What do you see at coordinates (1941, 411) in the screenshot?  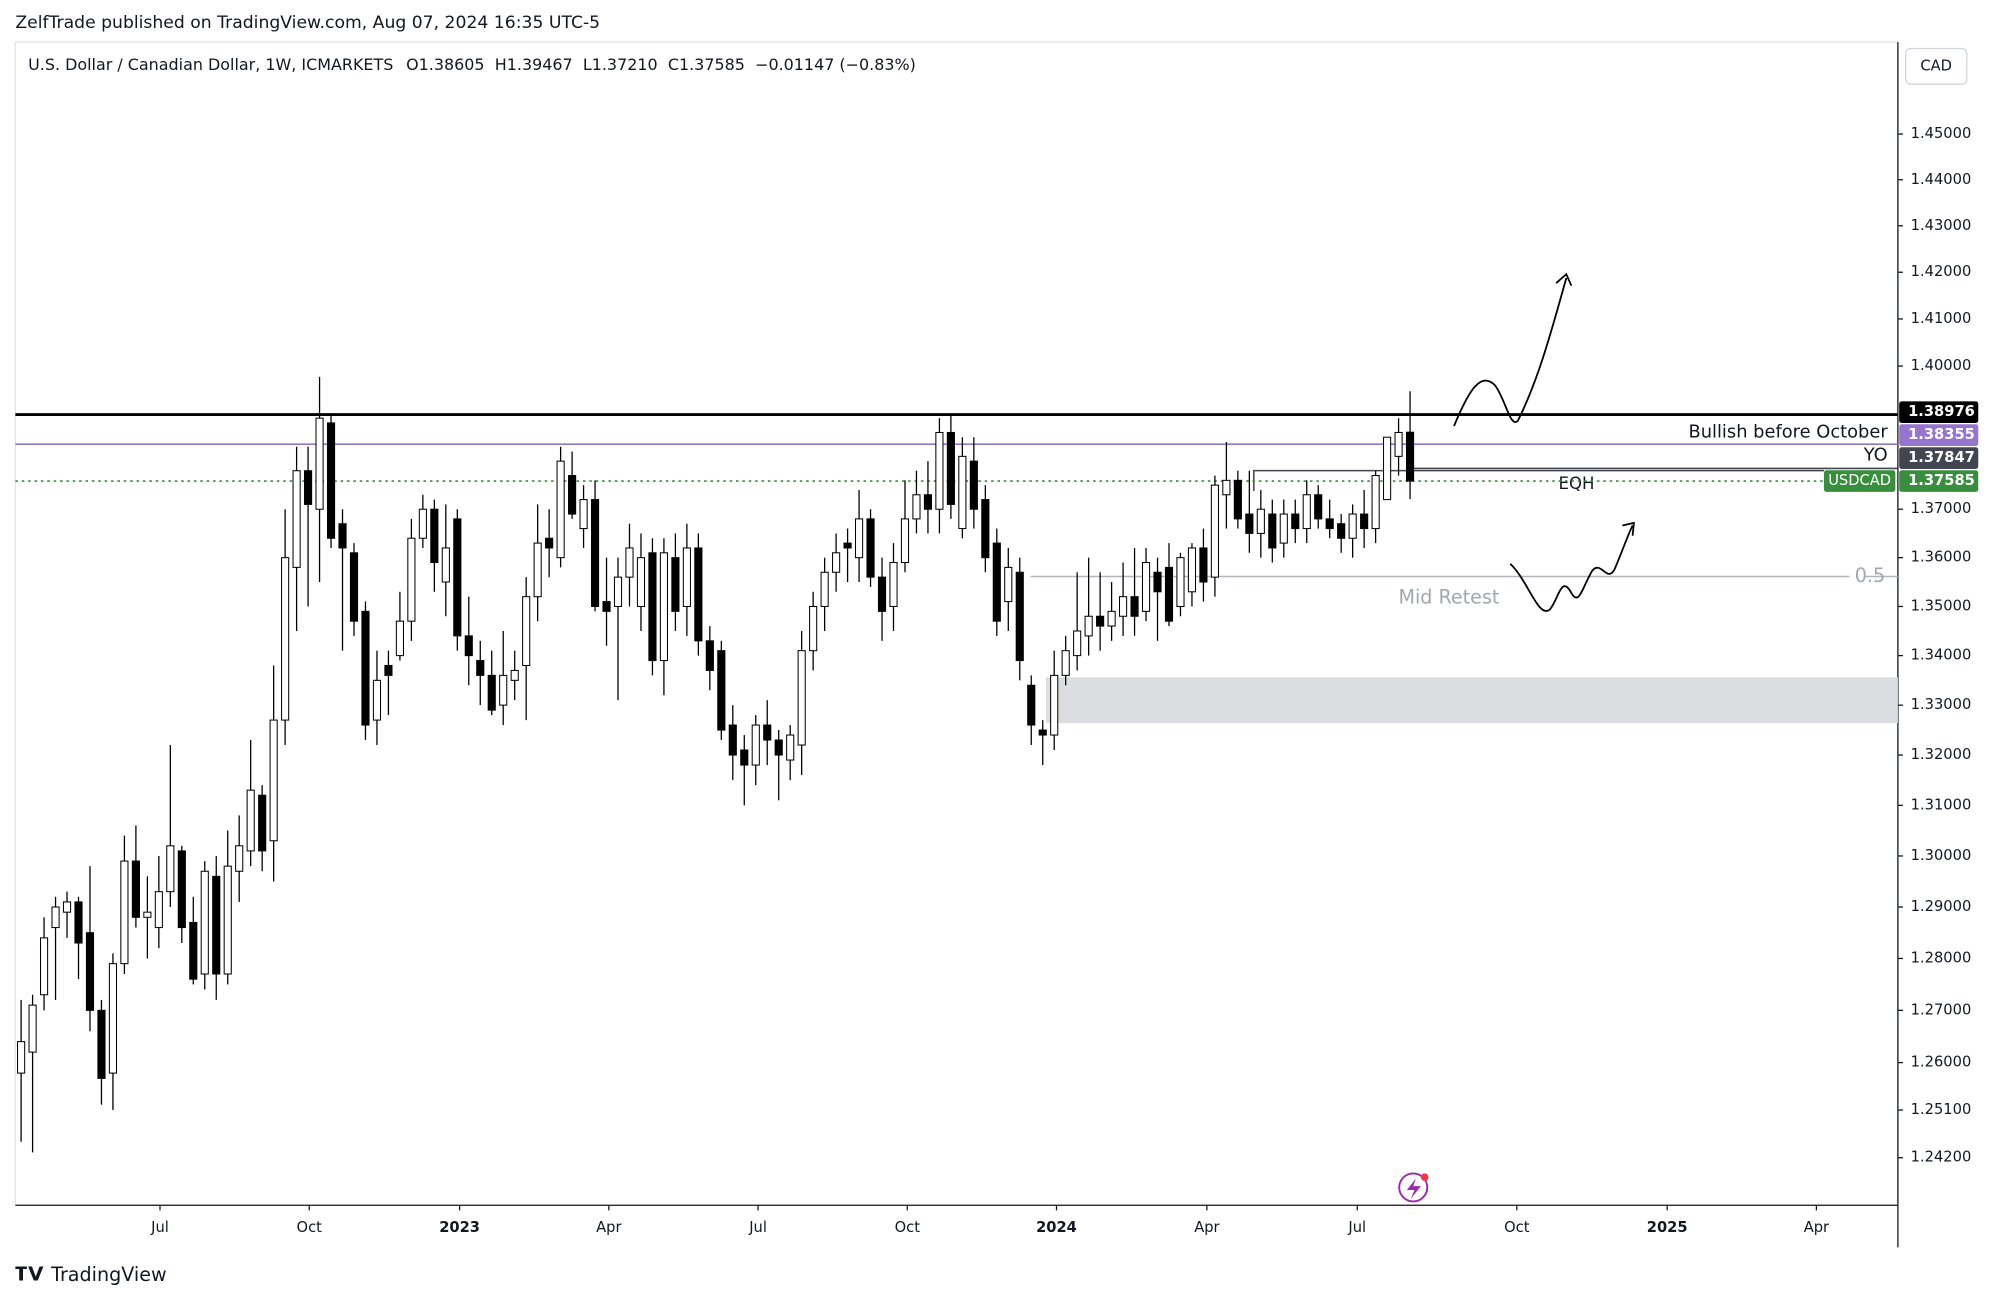 I see `price-label: 1.38976` at bounding box center [1941, 411].